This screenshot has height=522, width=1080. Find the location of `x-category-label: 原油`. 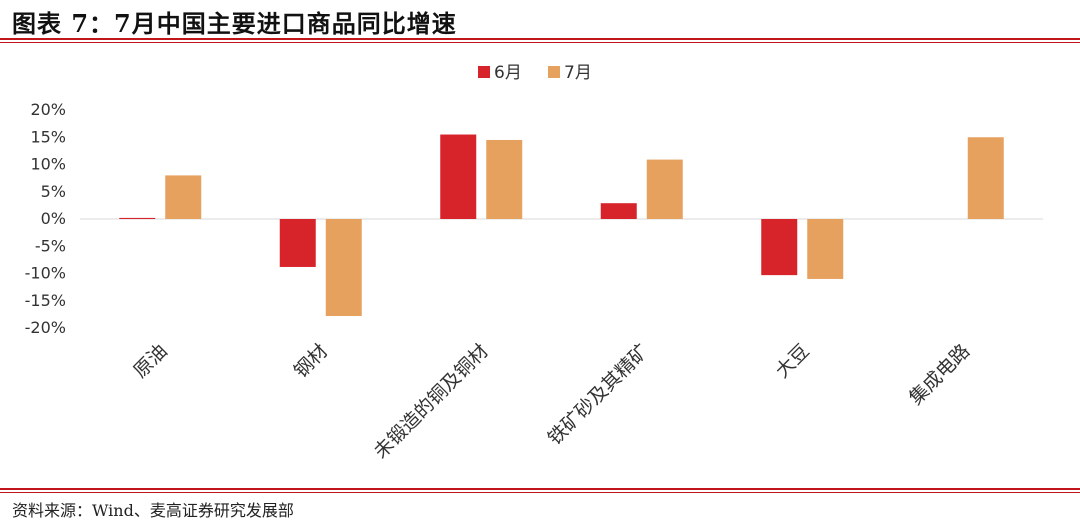

x-category-label: 原油 is located at coordinates (150, 361).